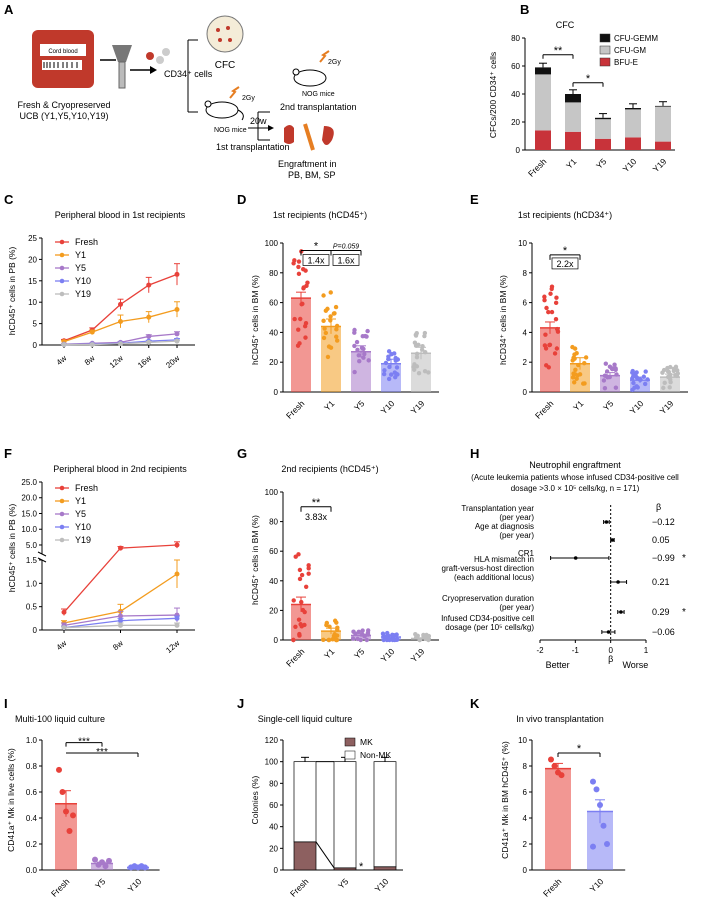  What do you see at coordinates (418, 655) in the screenshot?
I see `panel-g-x-tick-label: Y19` at bounding box center [418, 655].